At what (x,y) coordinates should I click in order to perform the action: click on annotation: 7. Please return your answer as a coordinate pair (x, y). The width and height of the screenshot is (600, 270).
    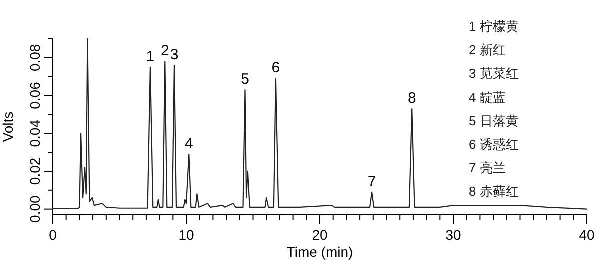
    Looking at the image, I should click on (372, 181).